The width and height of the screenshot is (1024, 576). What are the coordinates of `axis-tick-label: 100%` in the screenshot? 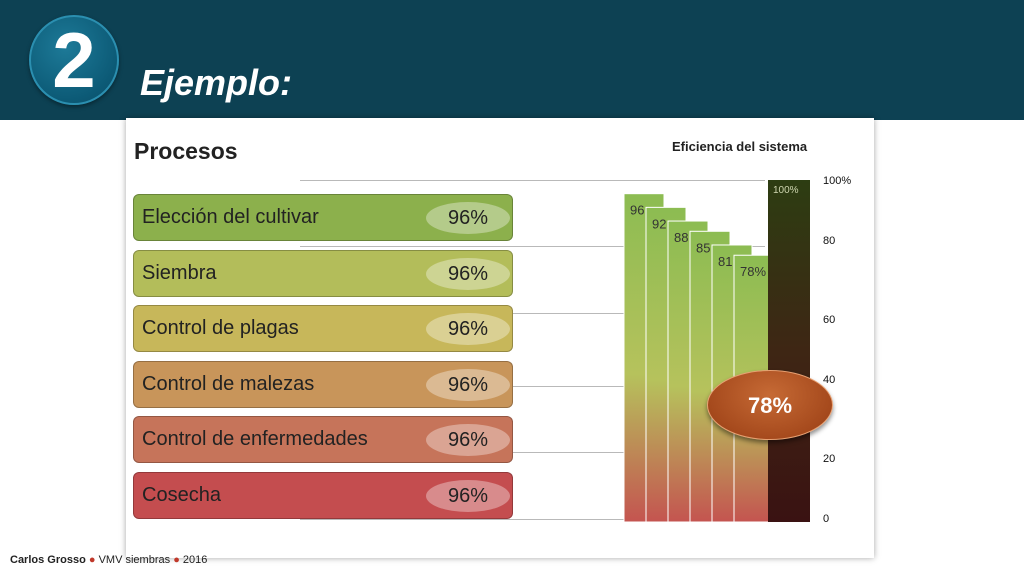 It's located at (837, 181).